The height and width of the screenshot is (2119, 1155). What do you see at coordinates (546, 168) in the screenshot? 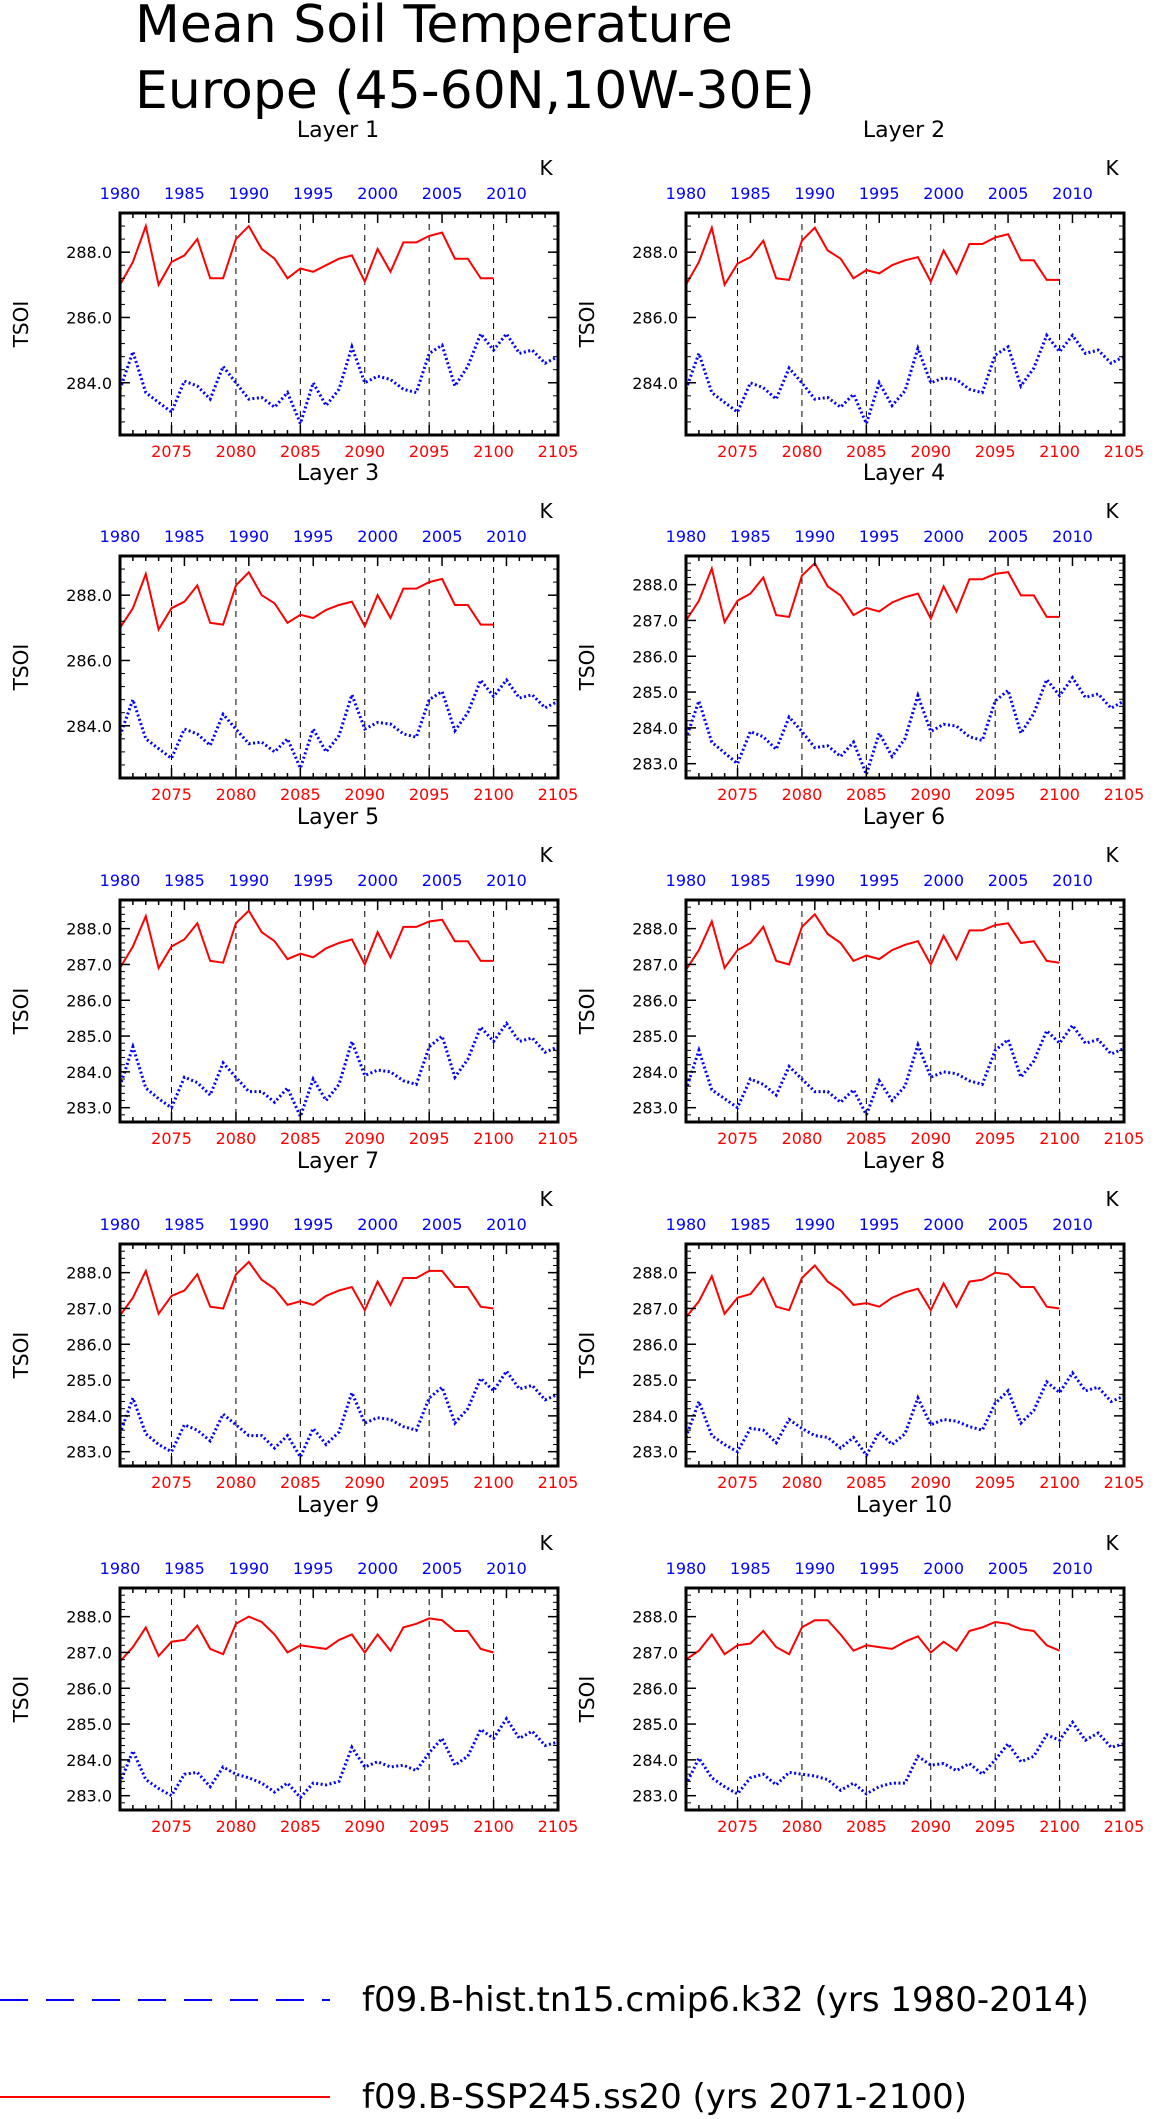
I see `panel-1-unit: K` at bounding box center [546, 168].